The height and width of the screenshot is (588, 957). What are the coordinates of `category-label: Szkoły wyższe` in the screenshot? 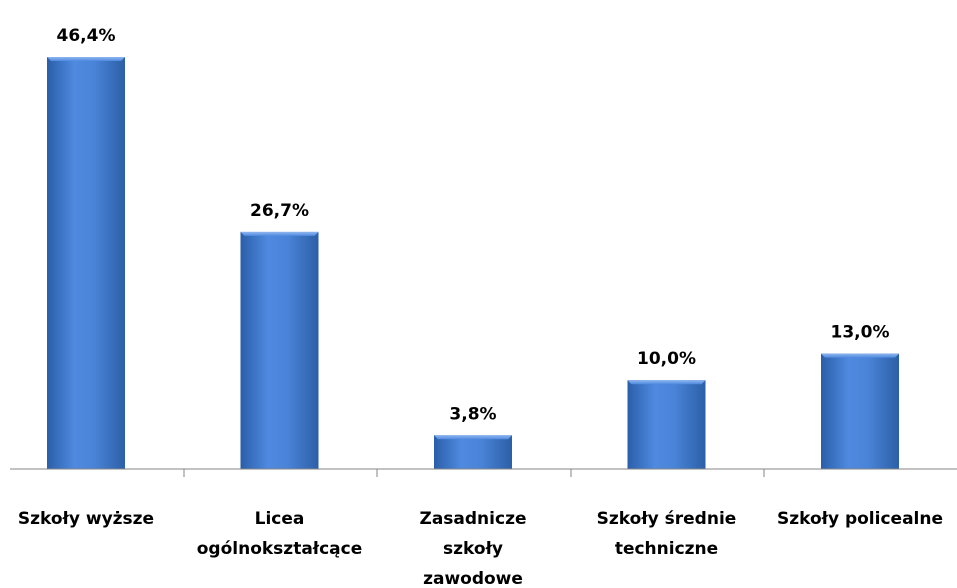 It's located at (86, 519).